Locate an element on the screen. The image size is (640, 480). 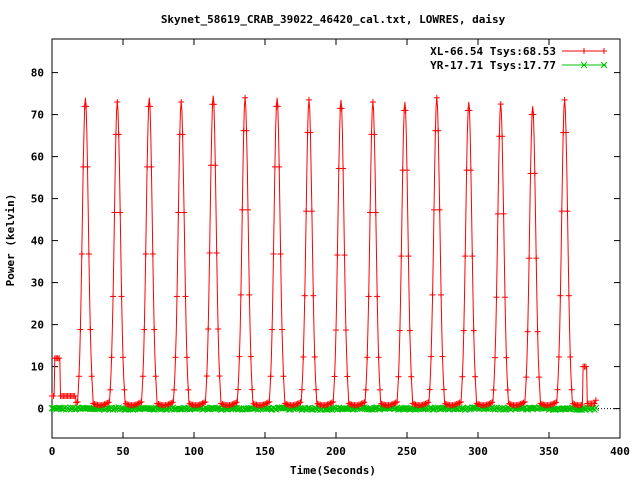
y-tick-label: 0 is located at coordinates (40, 409).